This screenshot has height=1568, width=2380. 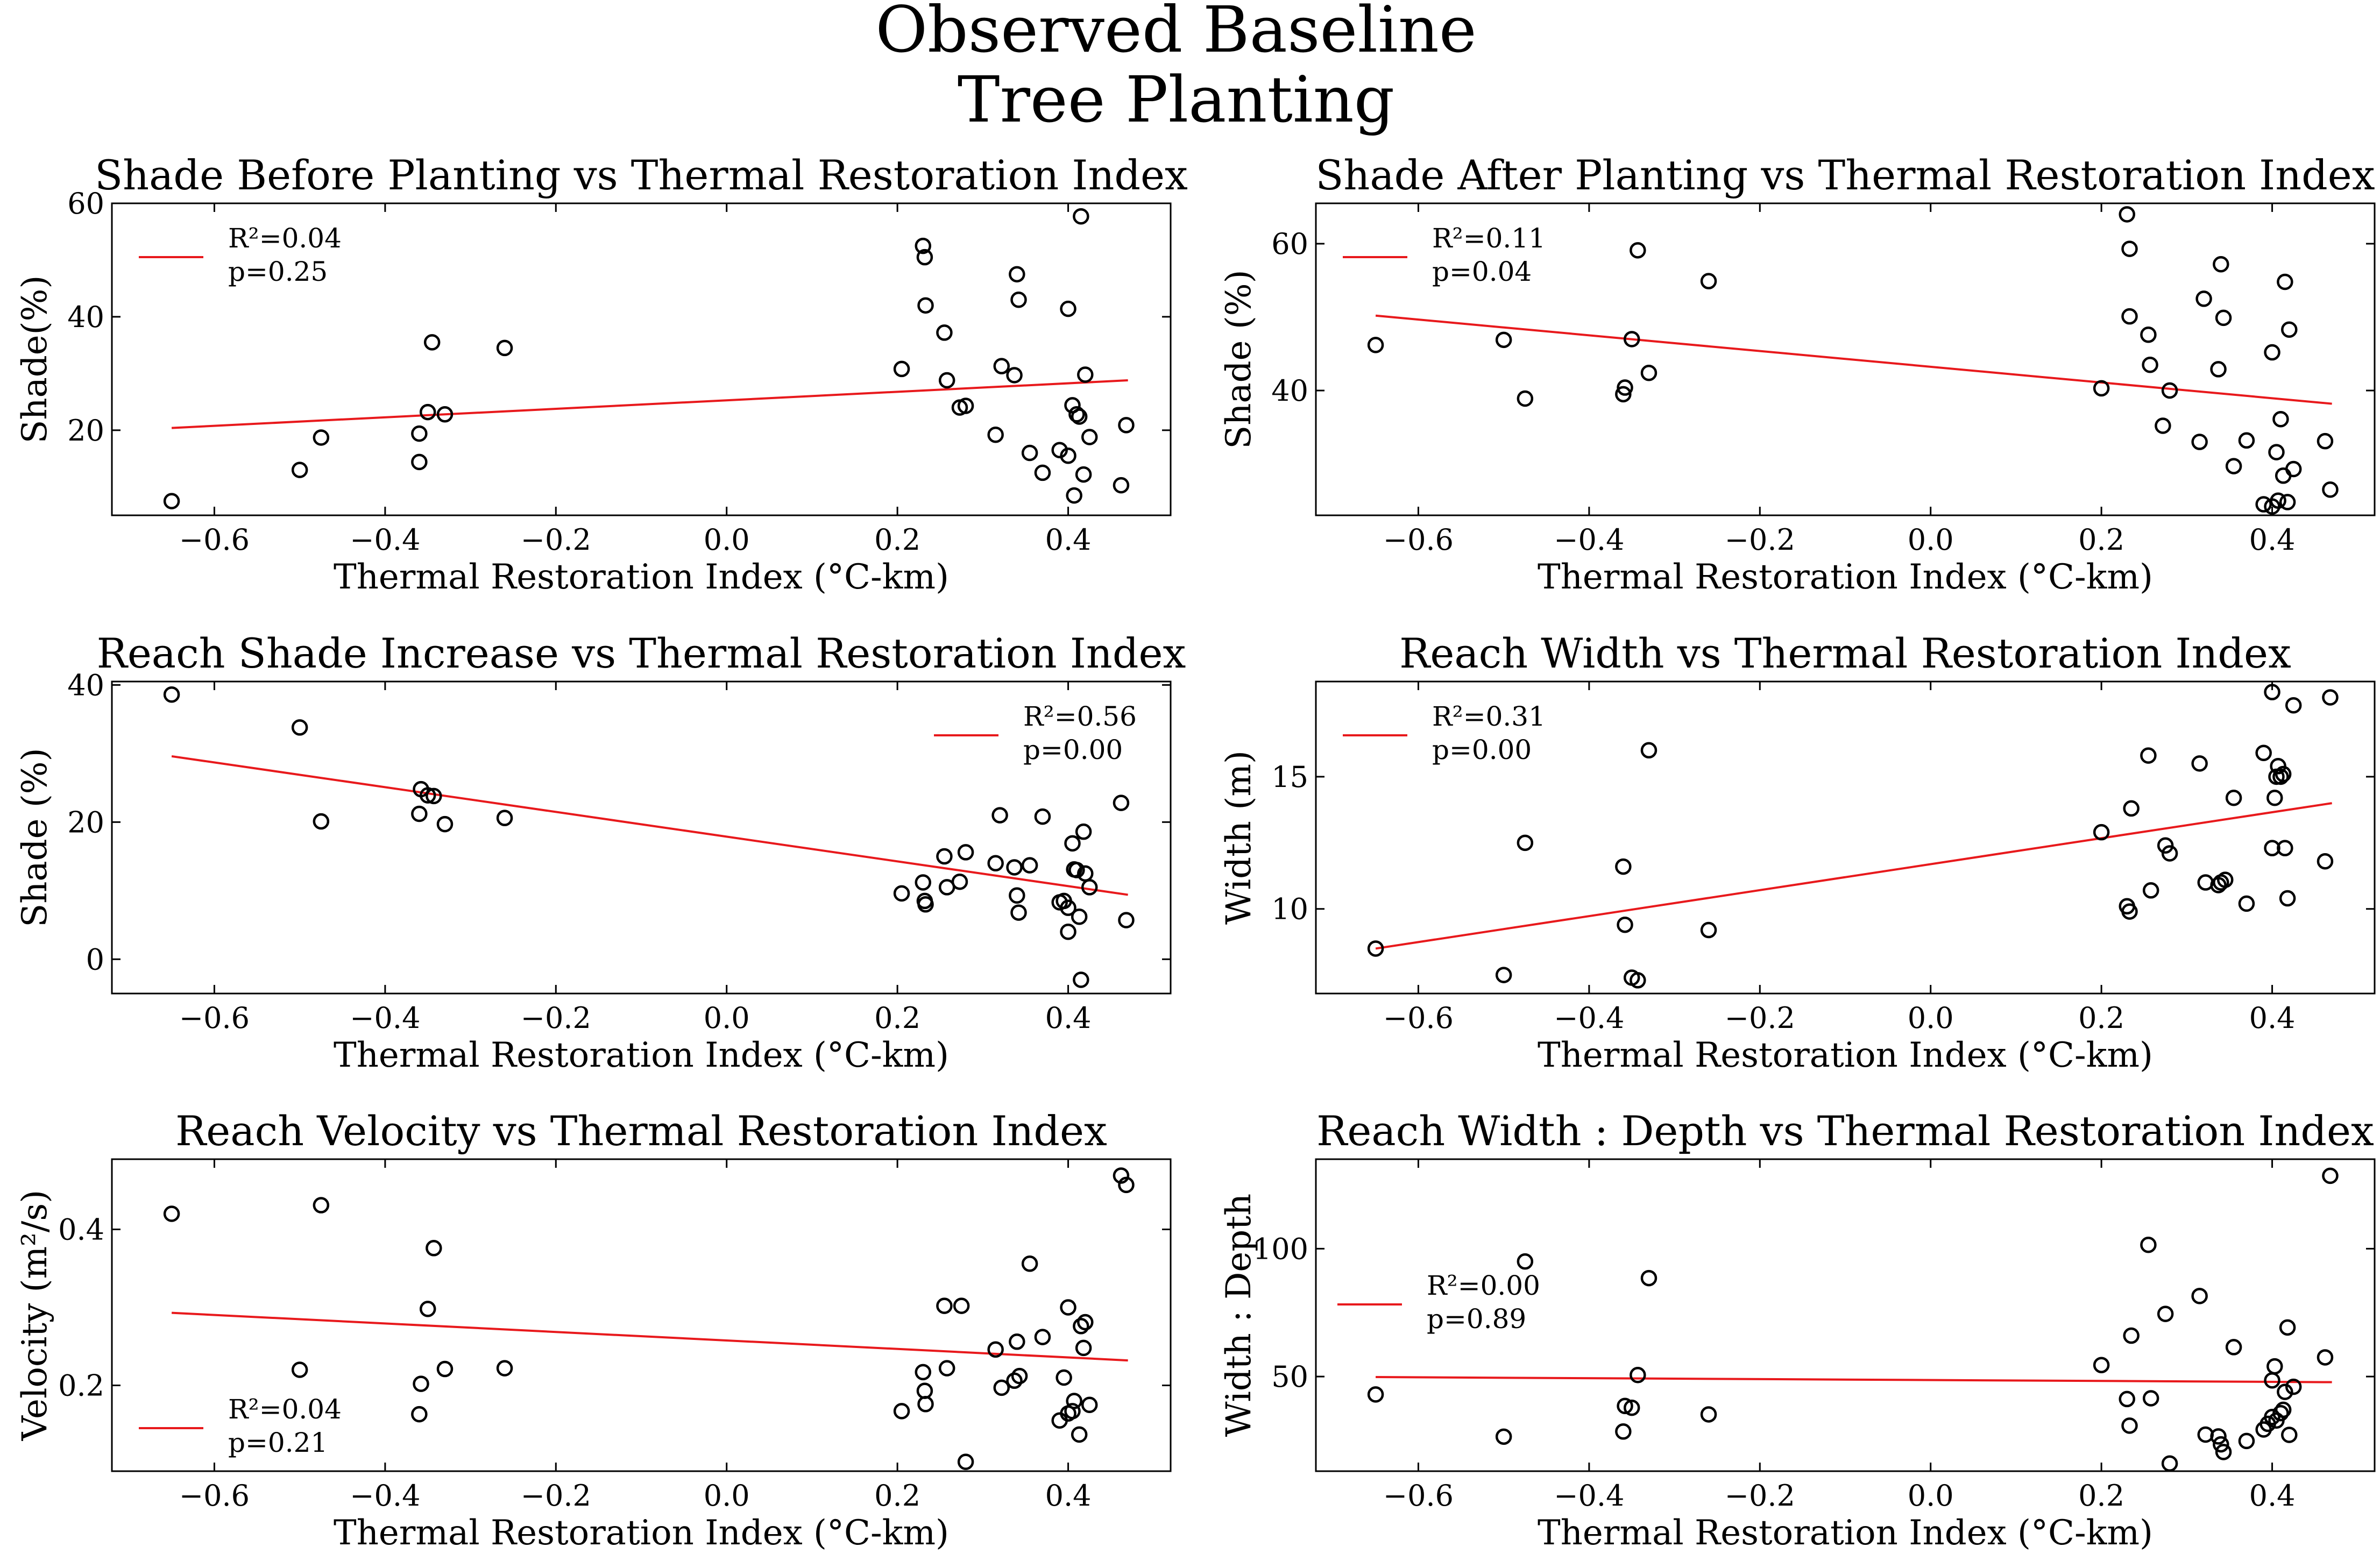 I want to click on y-tick-label: 20, so click(x=85, y=822).